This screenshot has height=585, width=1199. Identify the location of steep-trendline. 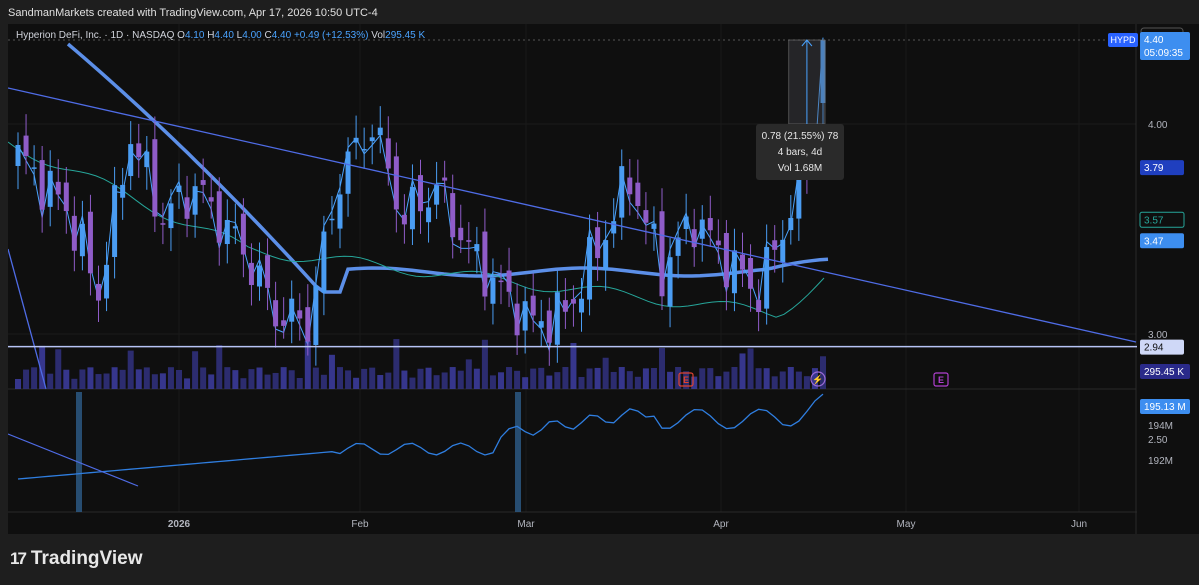
(27, 319).